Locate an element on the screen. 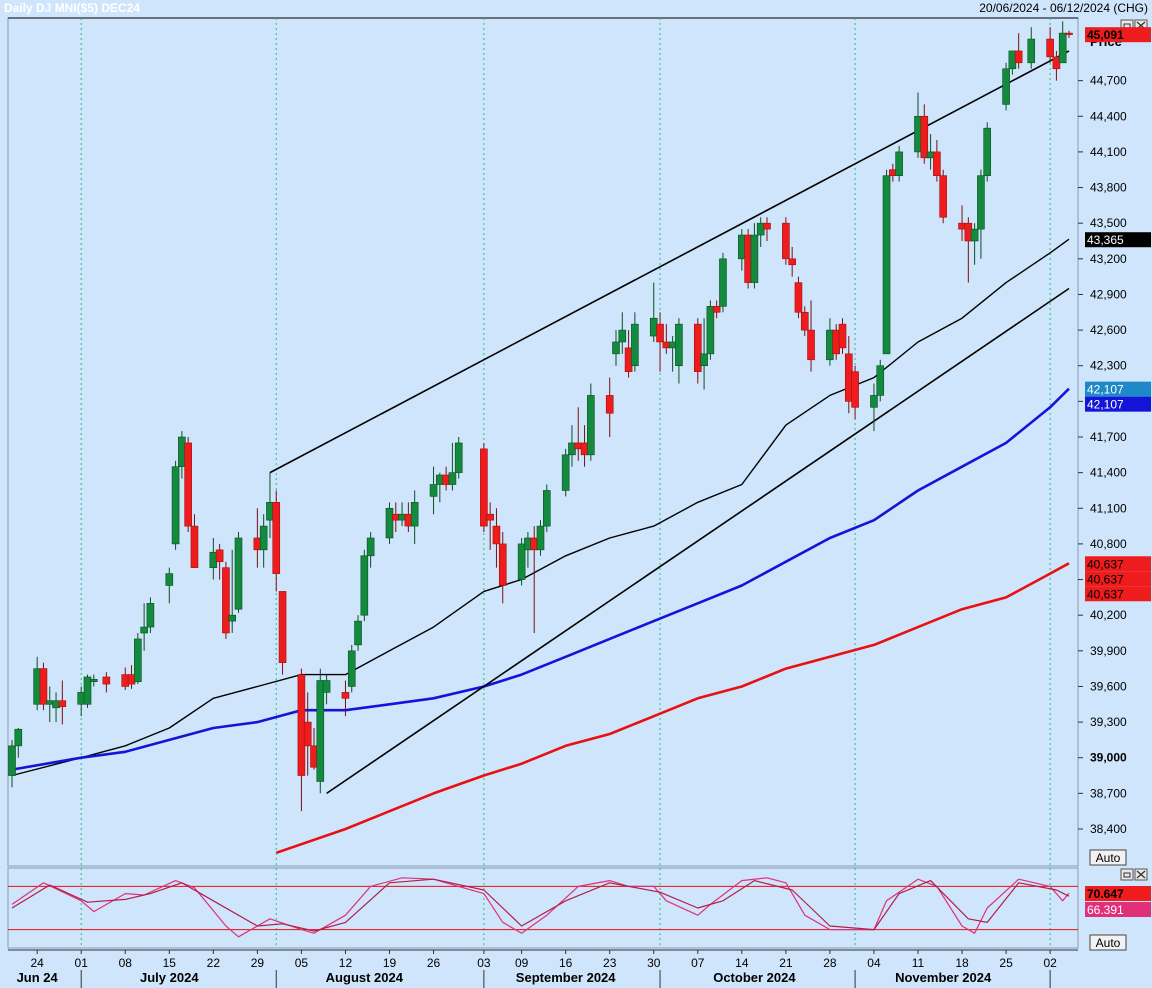 This screenshot has height=988, width=1152. date-range: 20/06/2024 - 06/12/2024 (CHG) is located at coordinates (1063, 8).